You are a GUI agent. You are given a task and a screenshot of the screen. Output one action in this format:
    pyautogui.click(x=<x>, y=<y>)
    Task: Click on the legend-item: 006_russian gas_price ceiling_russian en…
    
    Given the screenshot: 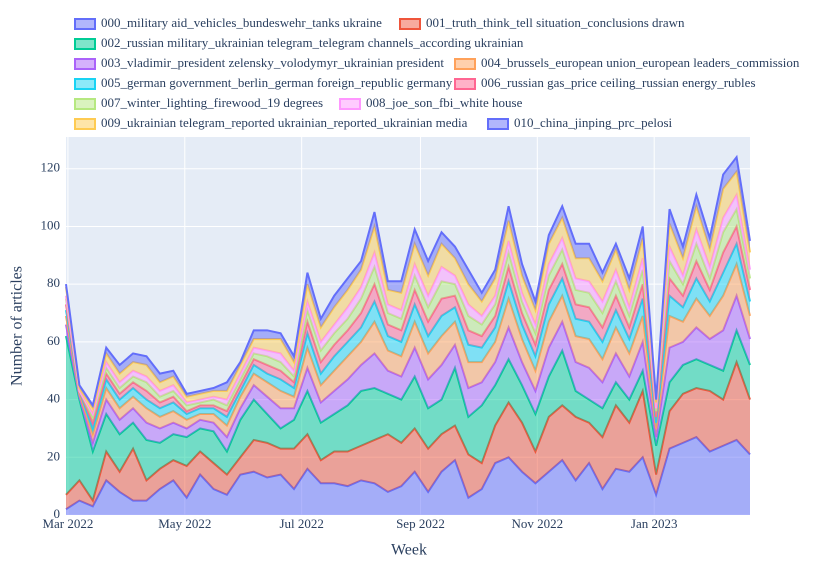 What is the action you would take?
    pyautogui.click(x=605, y=82)
    